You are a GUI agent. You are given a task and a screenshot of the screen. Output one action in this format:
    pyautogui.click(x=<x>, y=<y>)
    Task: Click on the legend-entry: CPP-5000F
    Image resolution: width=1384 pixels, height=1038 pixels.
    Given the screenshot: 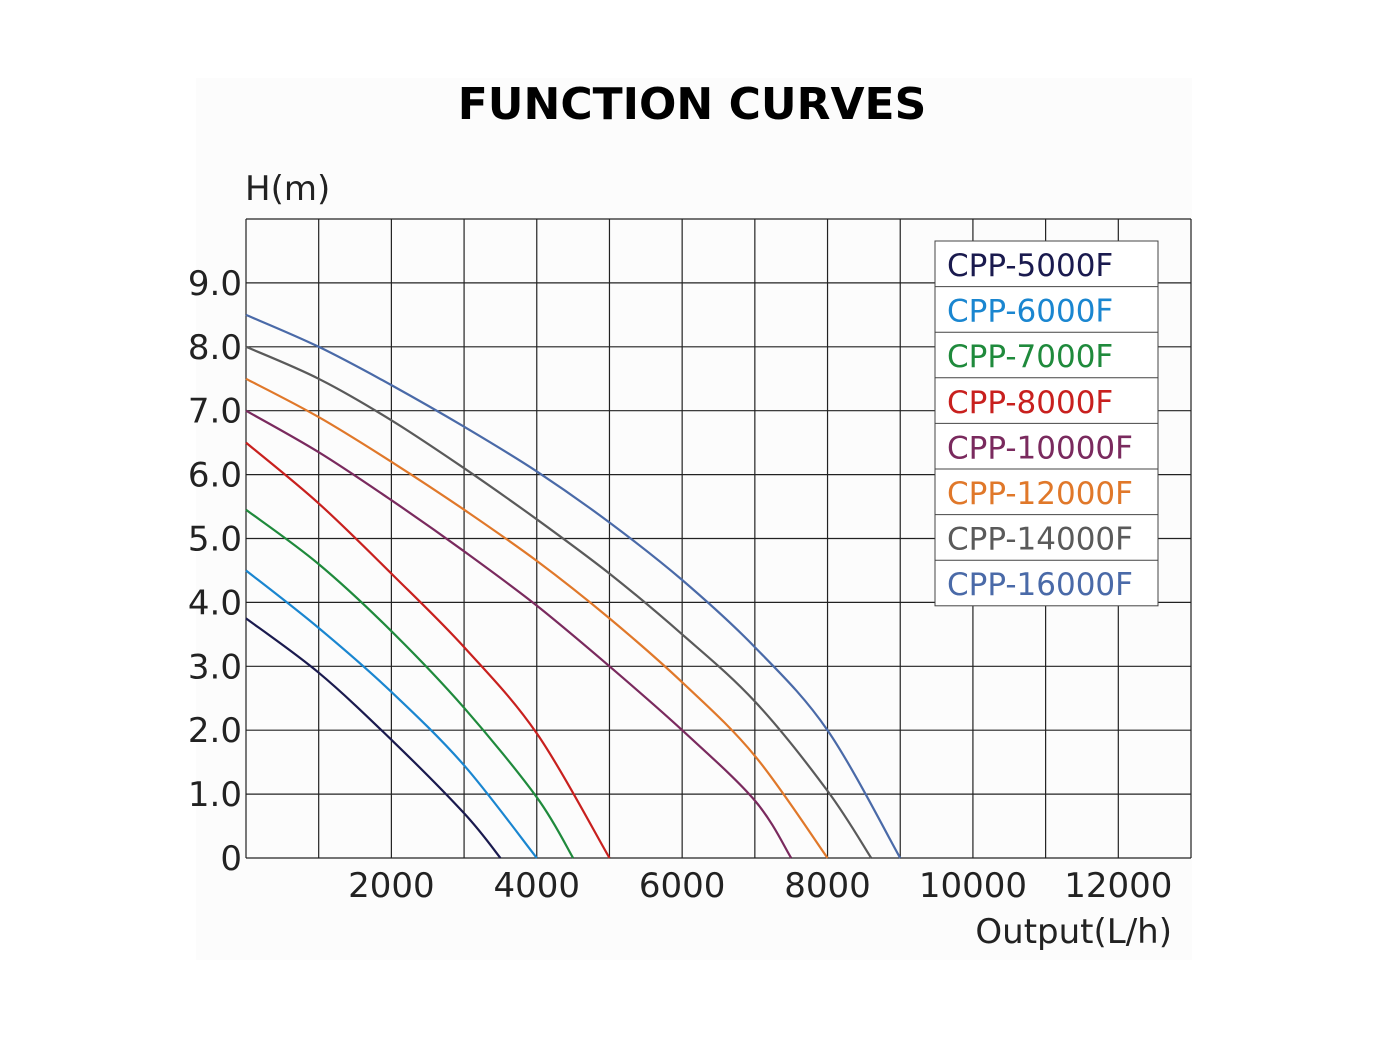 What is the action you would take?
    pyautogui.click(x=1030, y=266)
    